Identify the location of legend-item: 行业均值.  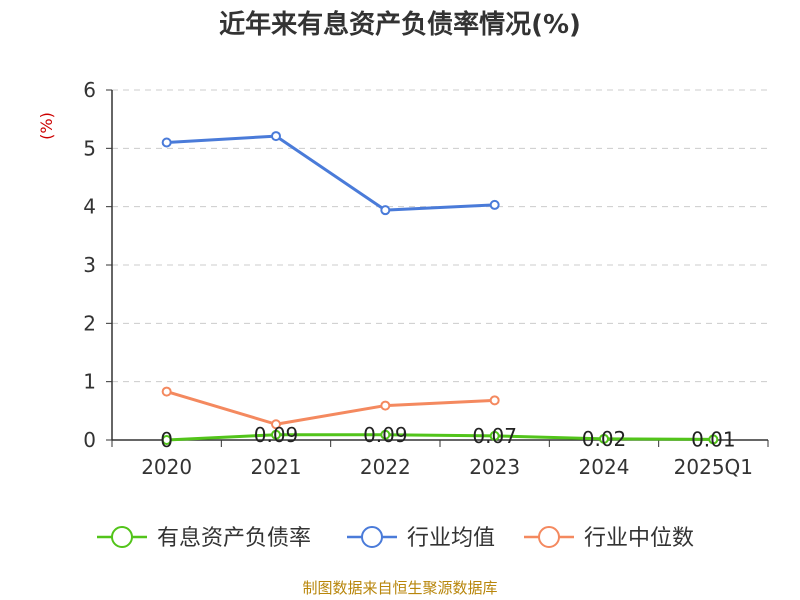
(421, 538).